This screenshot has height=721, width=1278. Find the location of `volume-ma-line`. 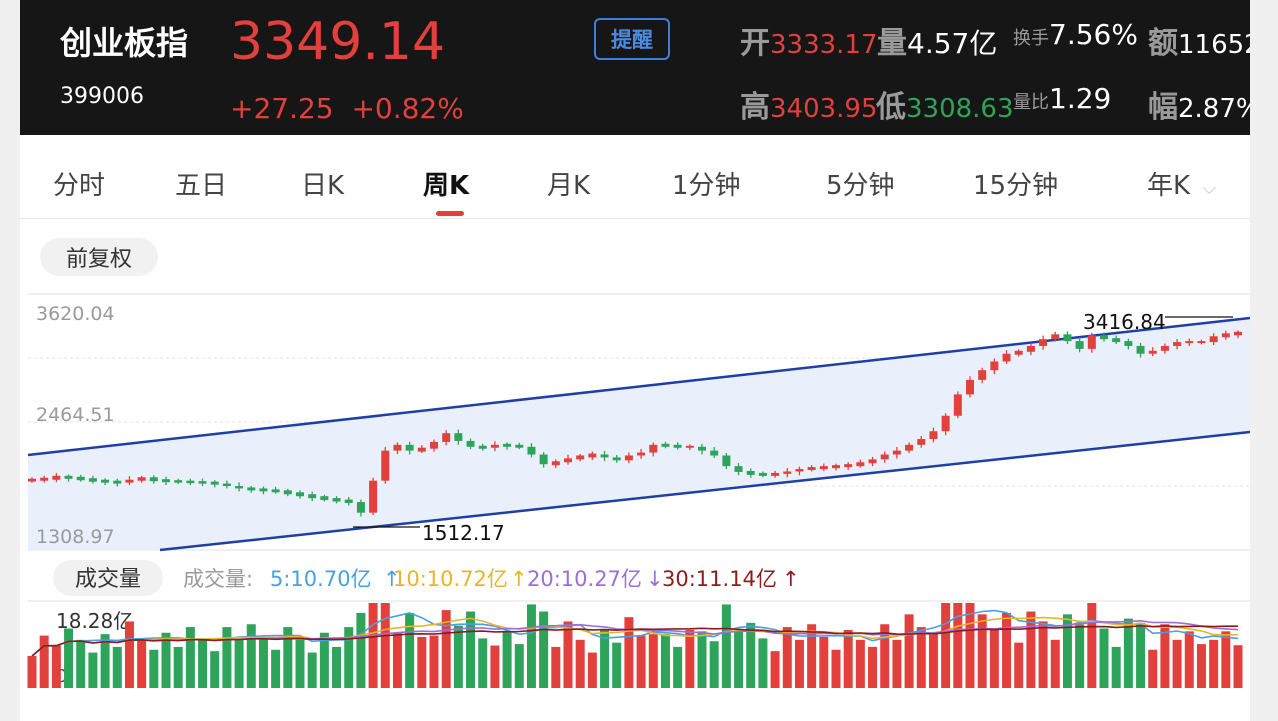

volume-ma-line is located at coordinates (635, 636).